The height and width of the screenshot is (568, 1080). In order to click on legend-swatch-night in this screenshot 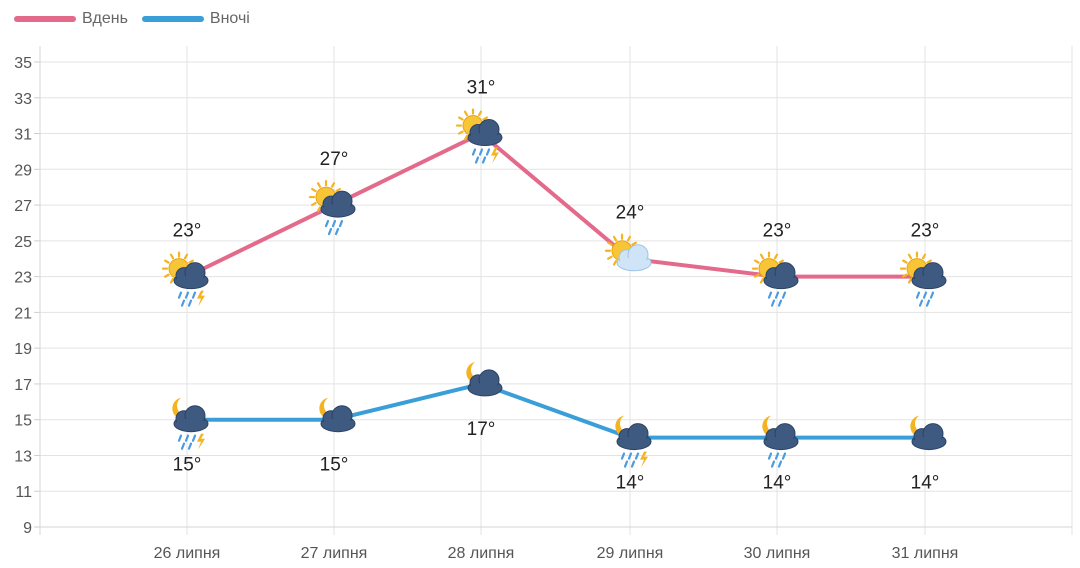, I will do `click(172, 19)`.